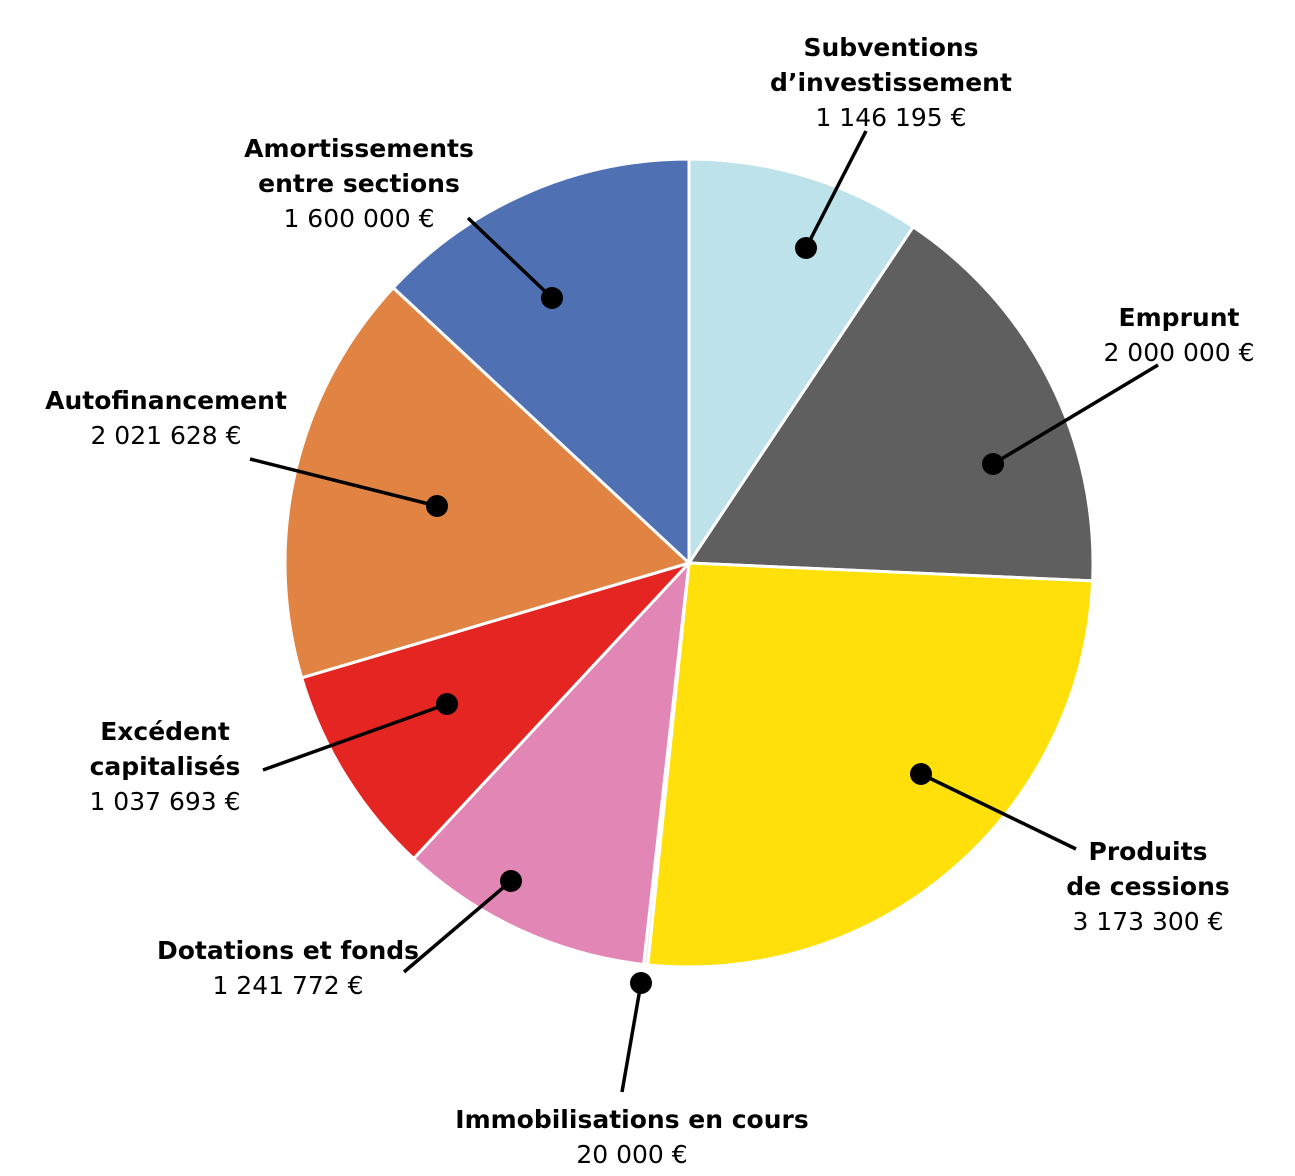  Describe the element at coordinates (870, 765) in the screenshot. I see `pie-slice-produits-de-cessions` at that location.